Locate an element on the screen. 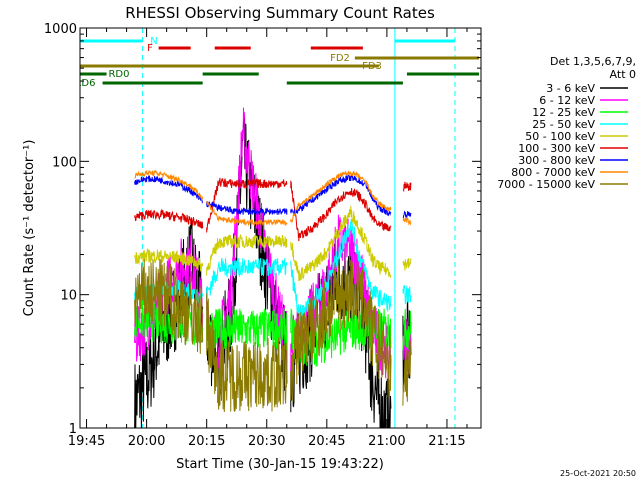 The width and height of the screenshot is (640, 480). x-tick-label: 20:15 is located at coordinates (206, 441).